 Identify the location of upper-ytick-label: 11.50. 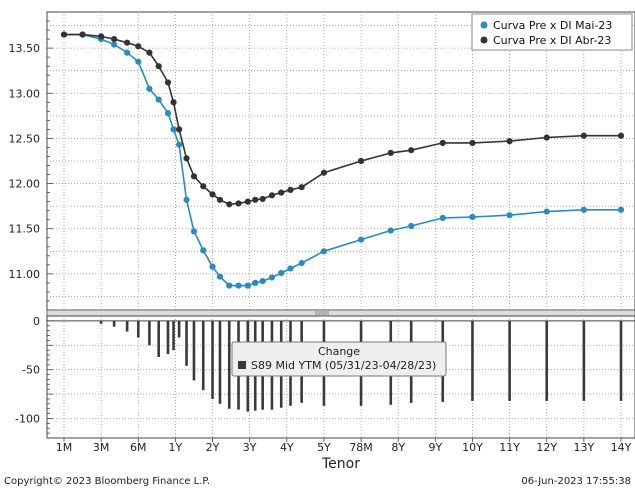
(25, 229).